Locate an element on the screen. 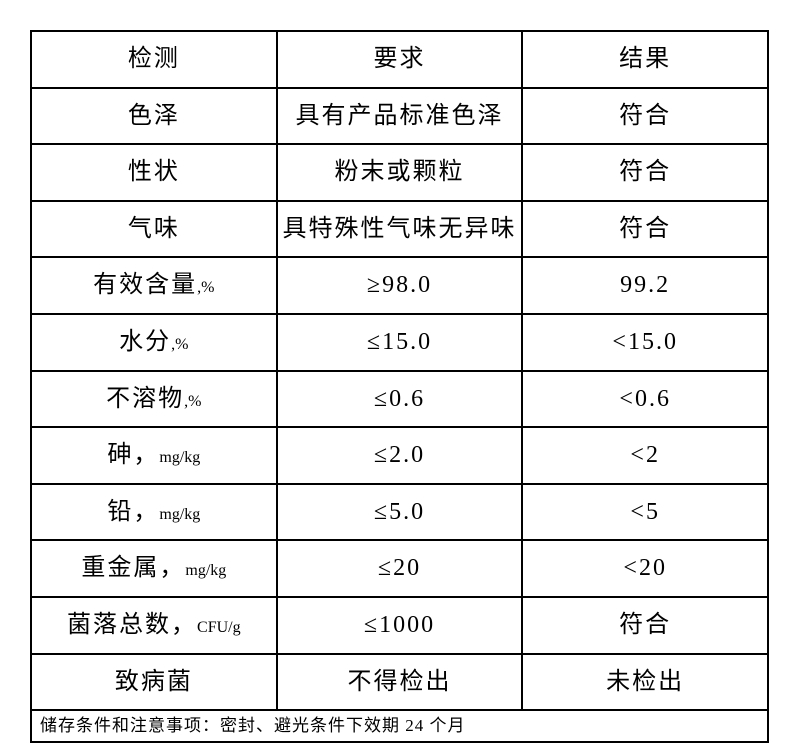 The width and height of the screenshot is (800, 750). requirement-cell: 具特殊性气味无异味 is located at coordinates (398, 229).